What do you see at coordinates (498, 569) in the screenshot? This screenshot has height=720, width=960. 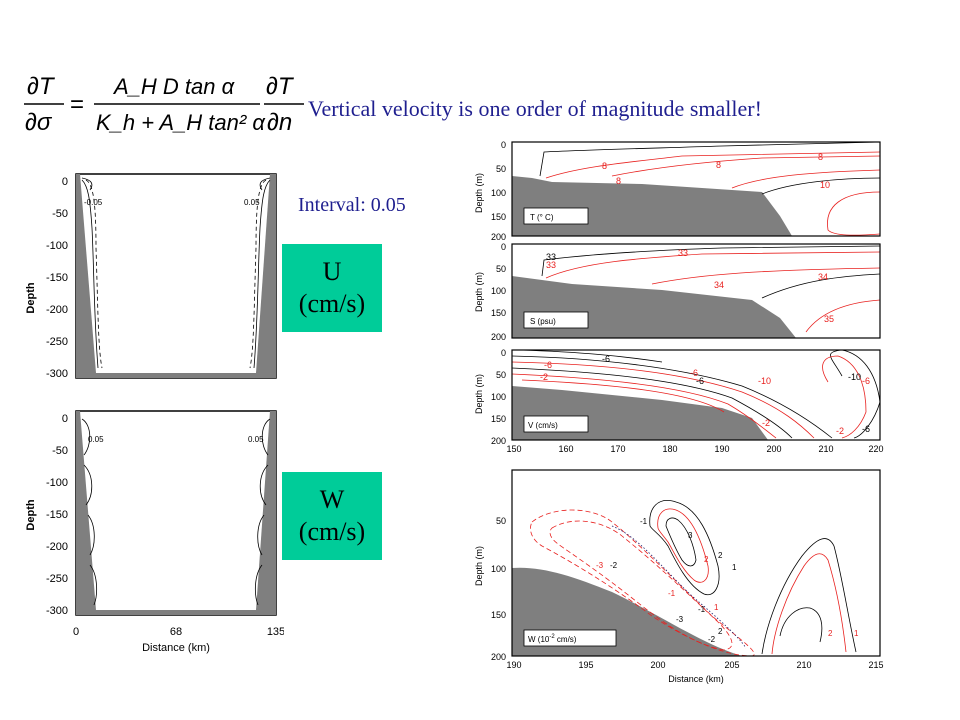 I see `panel-w-ytick: 100` at bounding box center [498, 569].